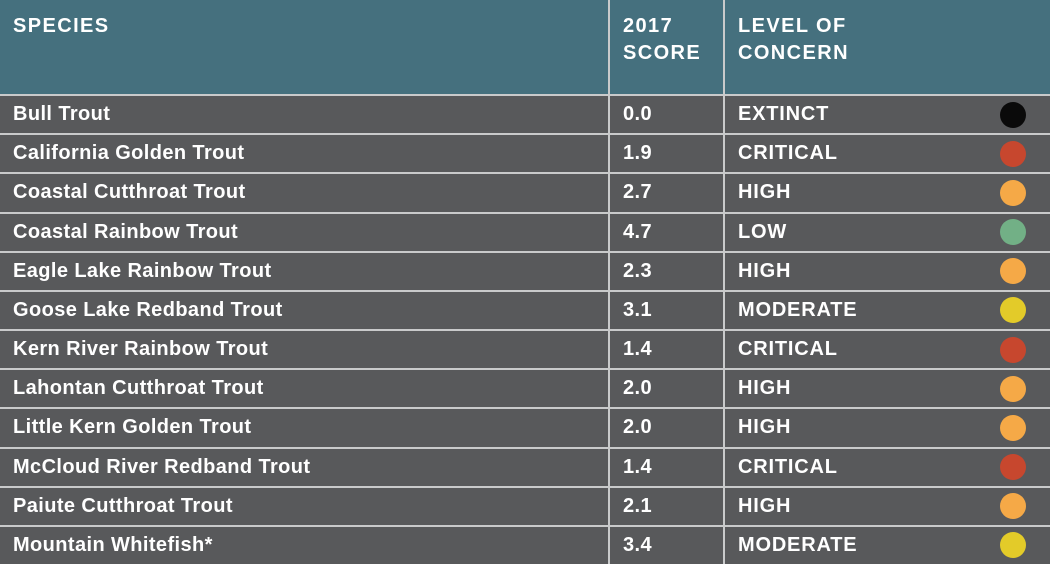 The image size is (1050, 564). What do you see at coordinates (638, 270) in the screenshot?
I see `score-value: 2.3` at bounding box center [638, 270].